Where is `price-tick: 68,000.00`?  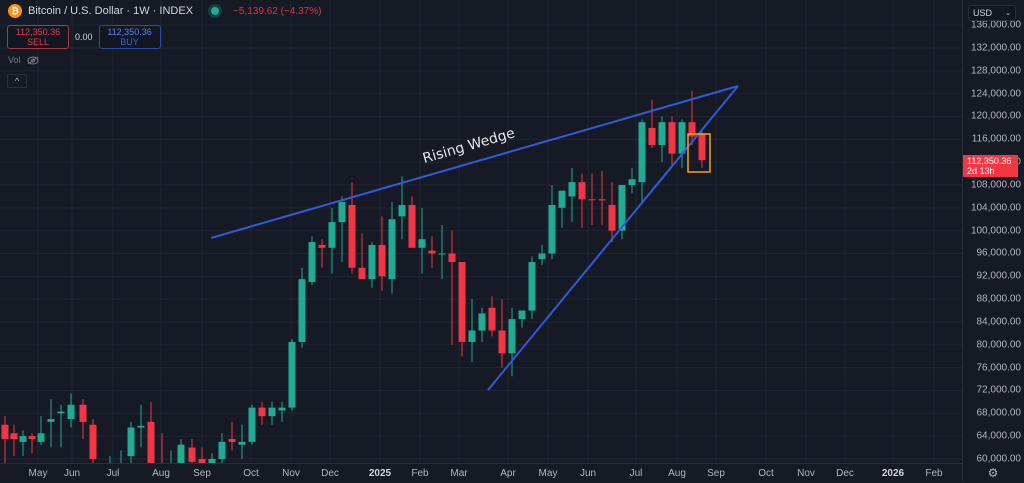 price-tick: 68,000.00 is located at coordinates (999, 413).